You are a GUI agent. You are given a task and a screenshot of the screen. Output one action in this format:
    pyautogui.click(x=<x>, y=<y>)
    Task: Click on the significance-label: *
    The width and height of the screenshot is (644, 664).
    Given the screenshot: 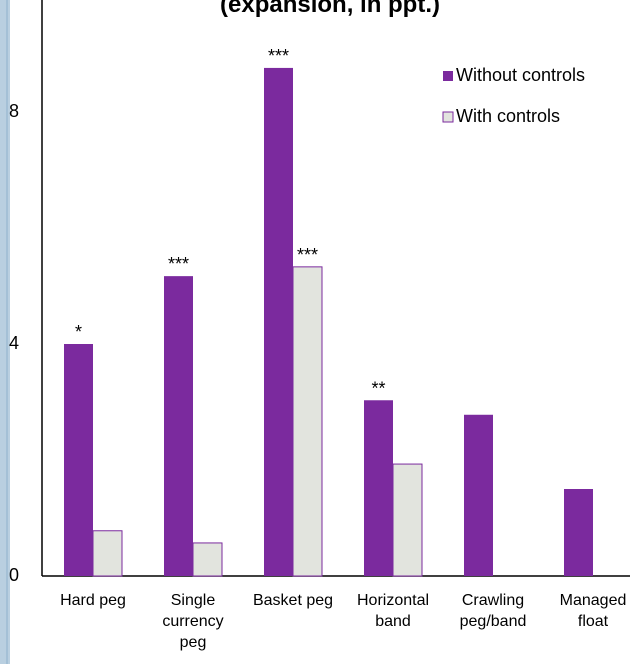 What is the action you would take?
    pyautogui.click(x=78, y=332)
    